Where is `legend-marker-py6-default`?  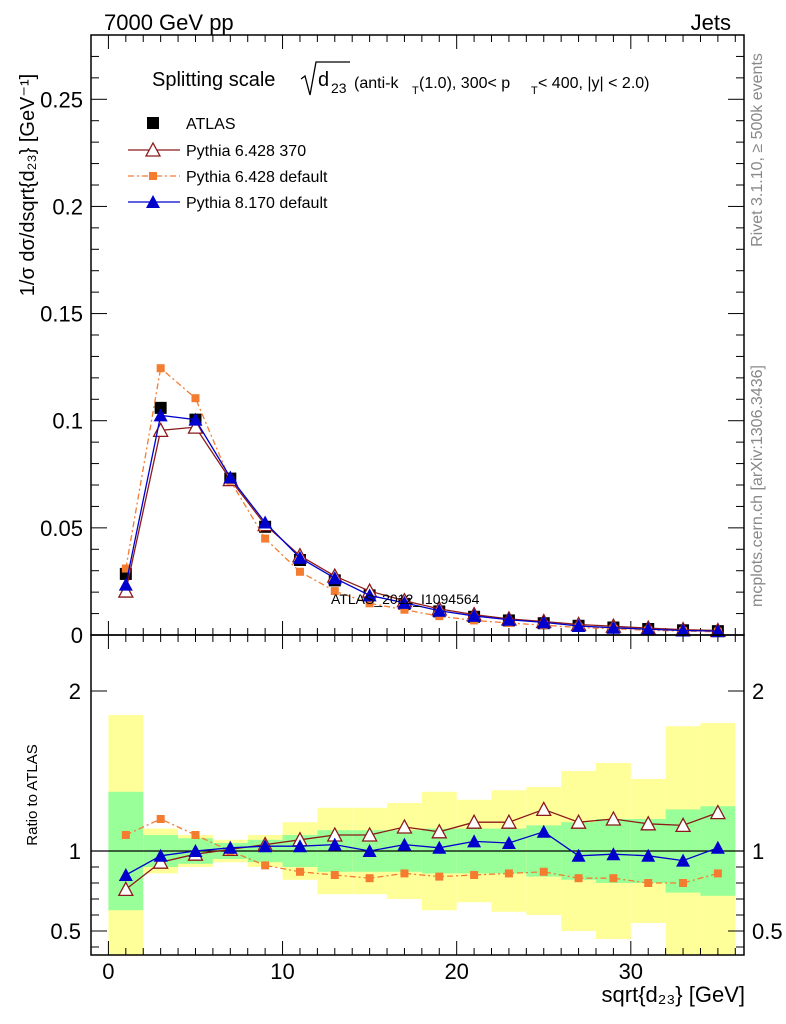 legend-marker-py6-default is located at coordinates (153, 176).